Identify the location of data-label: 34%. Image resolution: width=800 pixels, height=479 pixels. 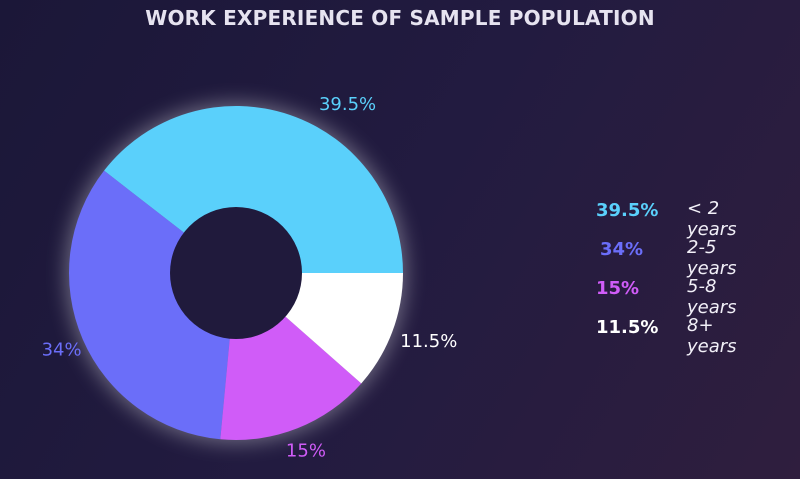
(62, 349).